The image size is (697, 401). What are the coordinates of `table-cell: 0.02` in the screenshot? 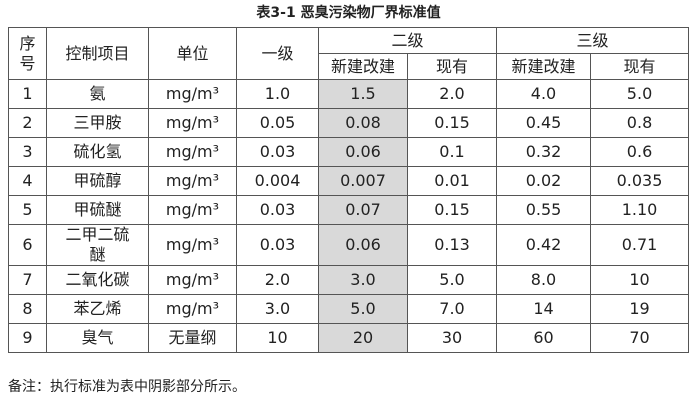 It's located at (544, 181).